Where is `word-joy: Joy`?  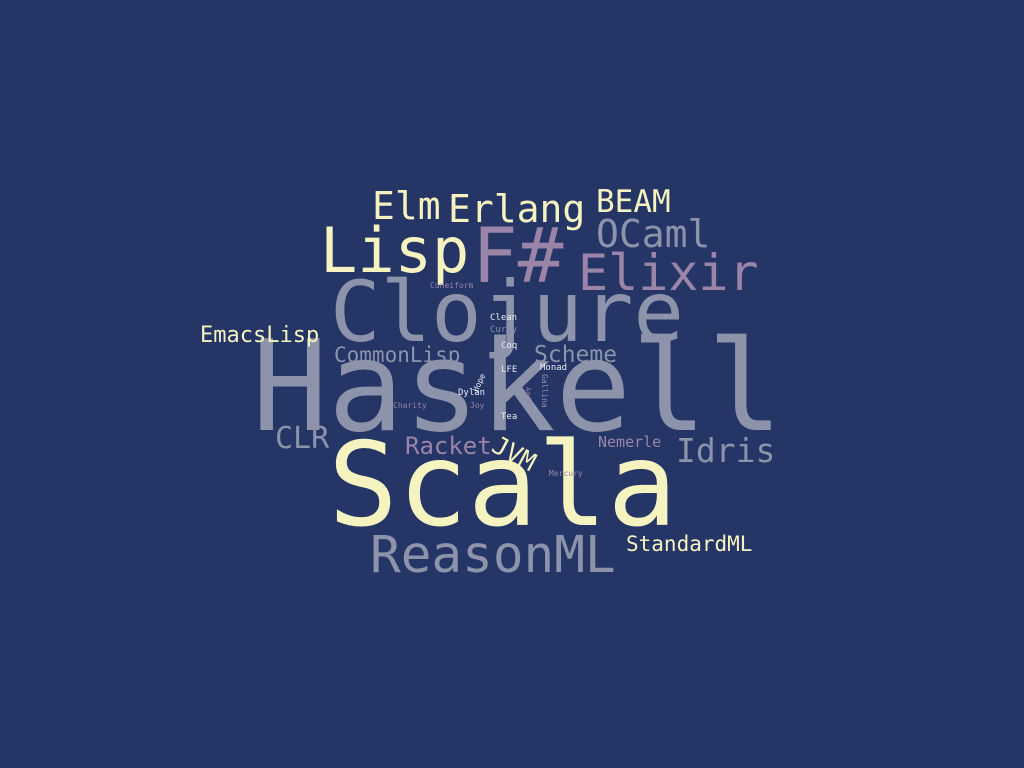 word-joy: Joy is located at coordinates (477, 405).